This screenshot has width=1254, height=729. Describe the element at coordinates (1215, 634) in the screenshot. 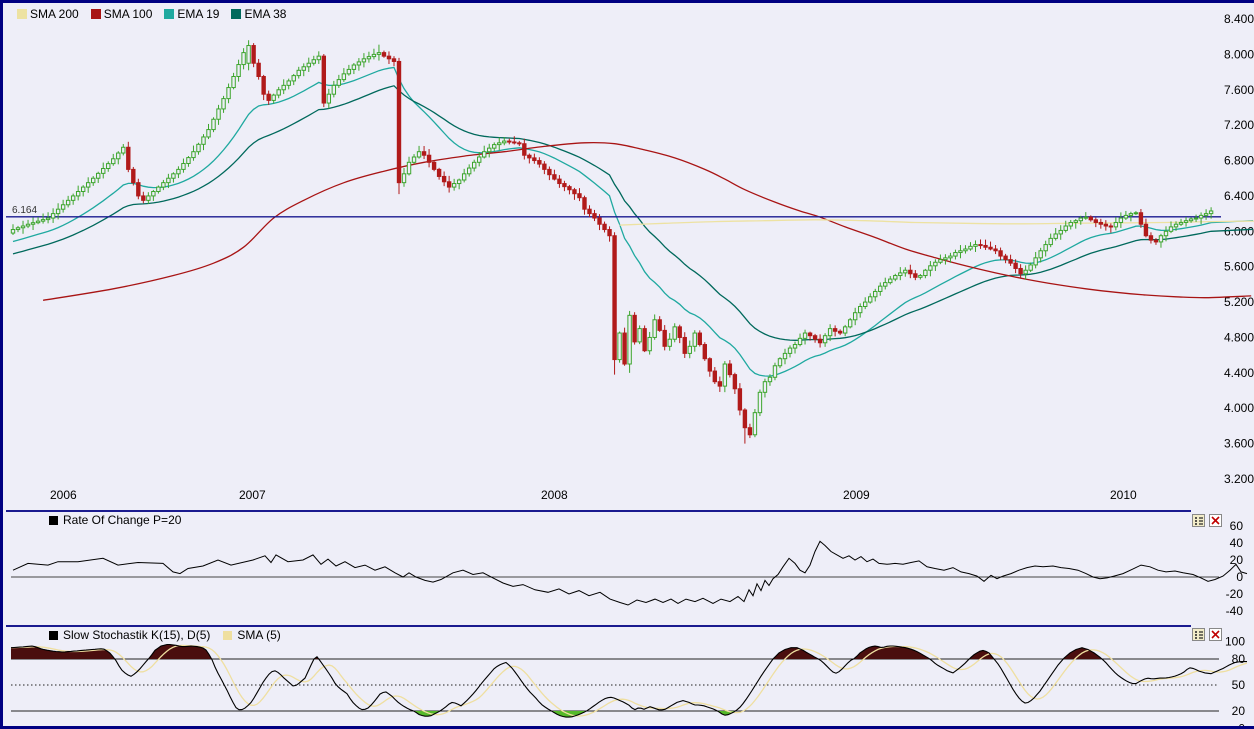

I see `stoch-close-icon` at that location.